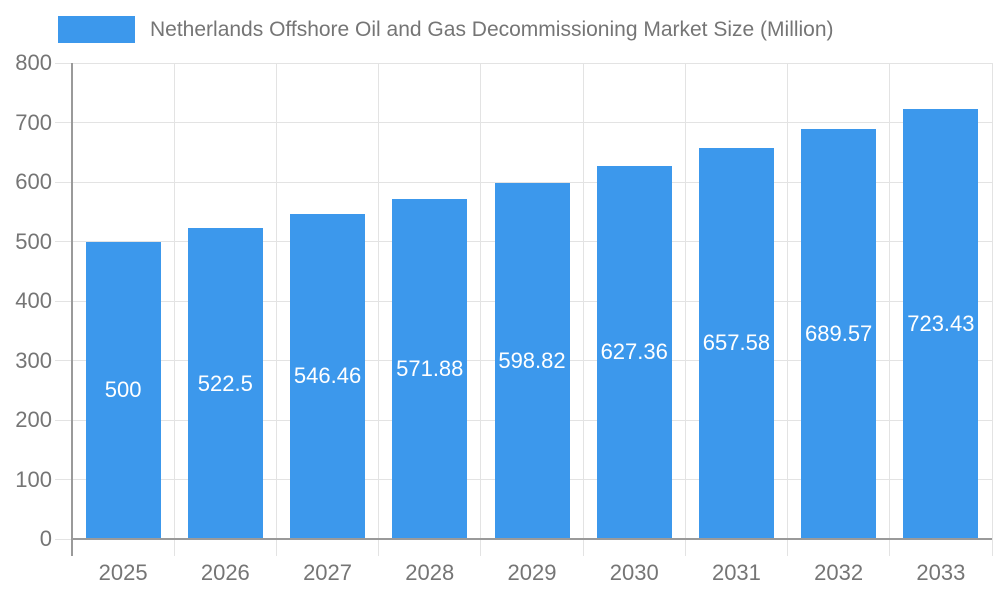  I want to click on x-tick-label: 2025, so click(123, 572).